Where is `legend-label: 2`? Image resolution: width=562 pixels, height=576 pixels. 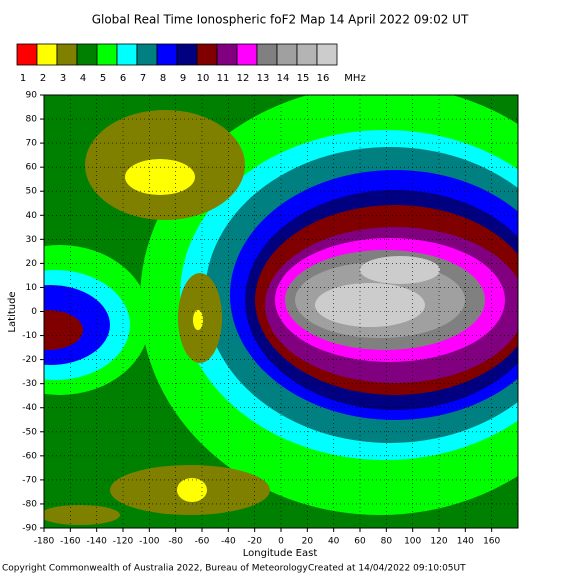 legend-label: 2 is located at coordinates (43, 78).